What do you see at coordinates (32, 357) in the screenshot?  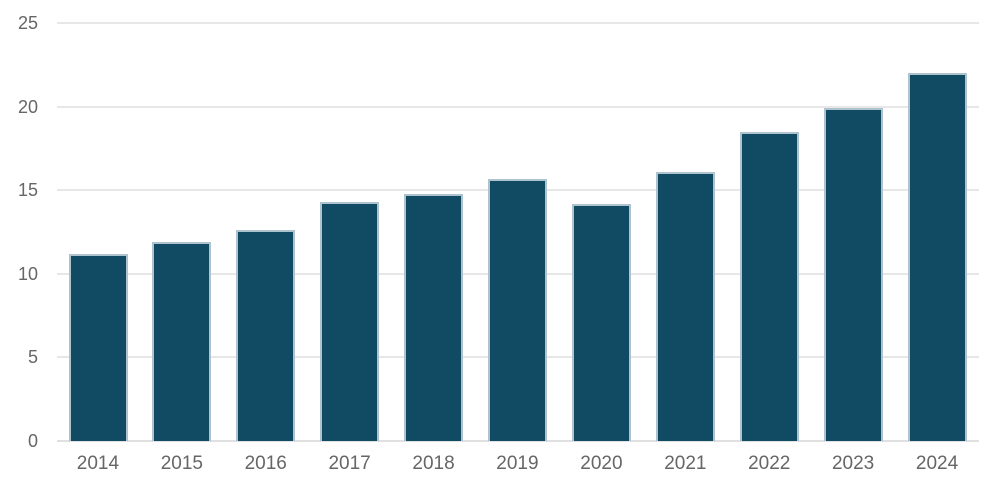 I see `y-axis-label-5: 5` at bounding box center [32, 357].